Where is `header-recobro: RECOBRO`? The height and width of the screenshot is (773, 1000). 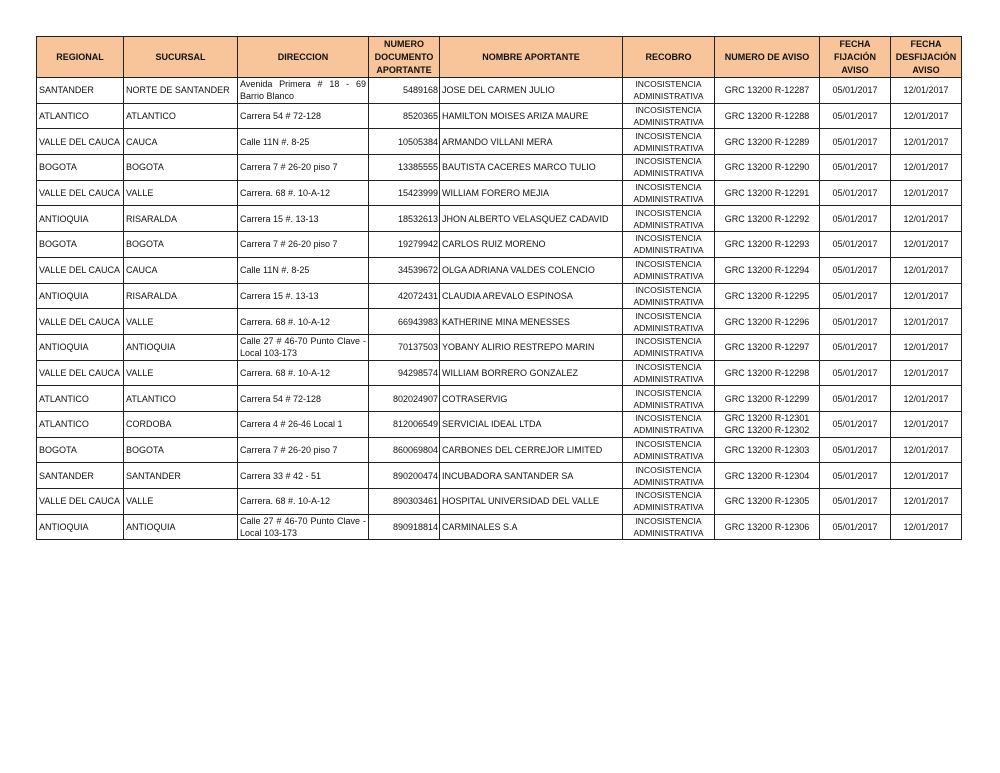 header-recobro: RECOBRO is located at coordinates (668, 57).